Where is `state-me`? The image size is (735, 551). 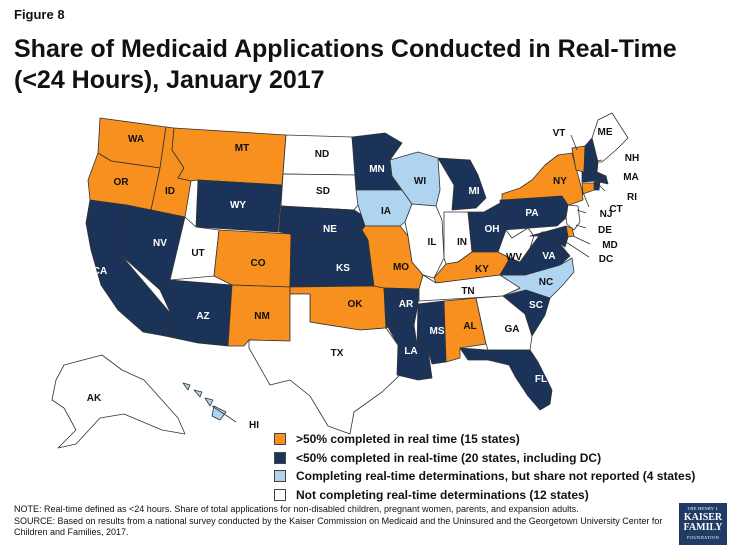 state-me is located at coordinates (610, 137).